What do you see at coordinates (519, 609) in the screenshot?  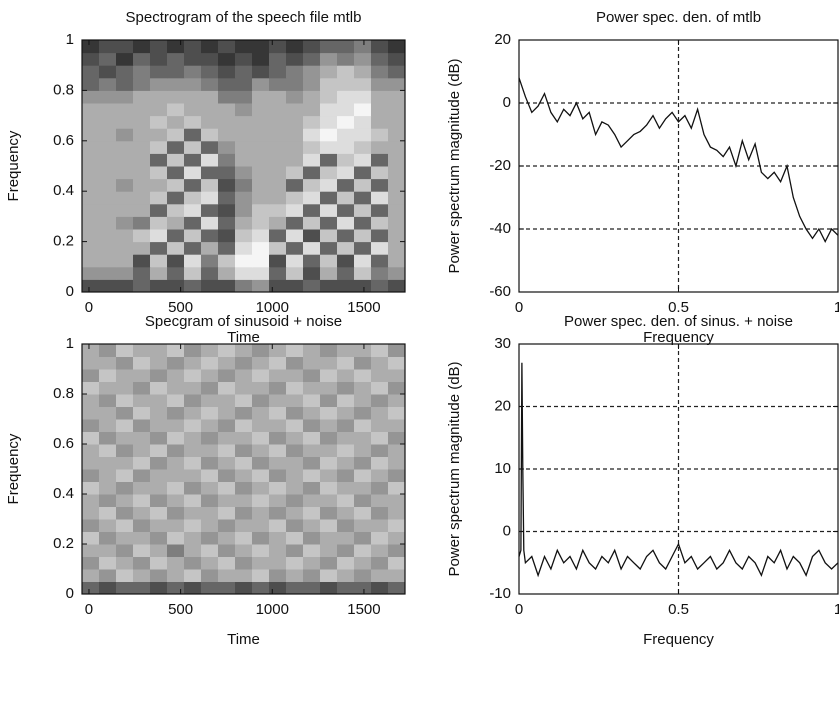 I see `x-tick-label: 0` at bounding box center [519, 609].